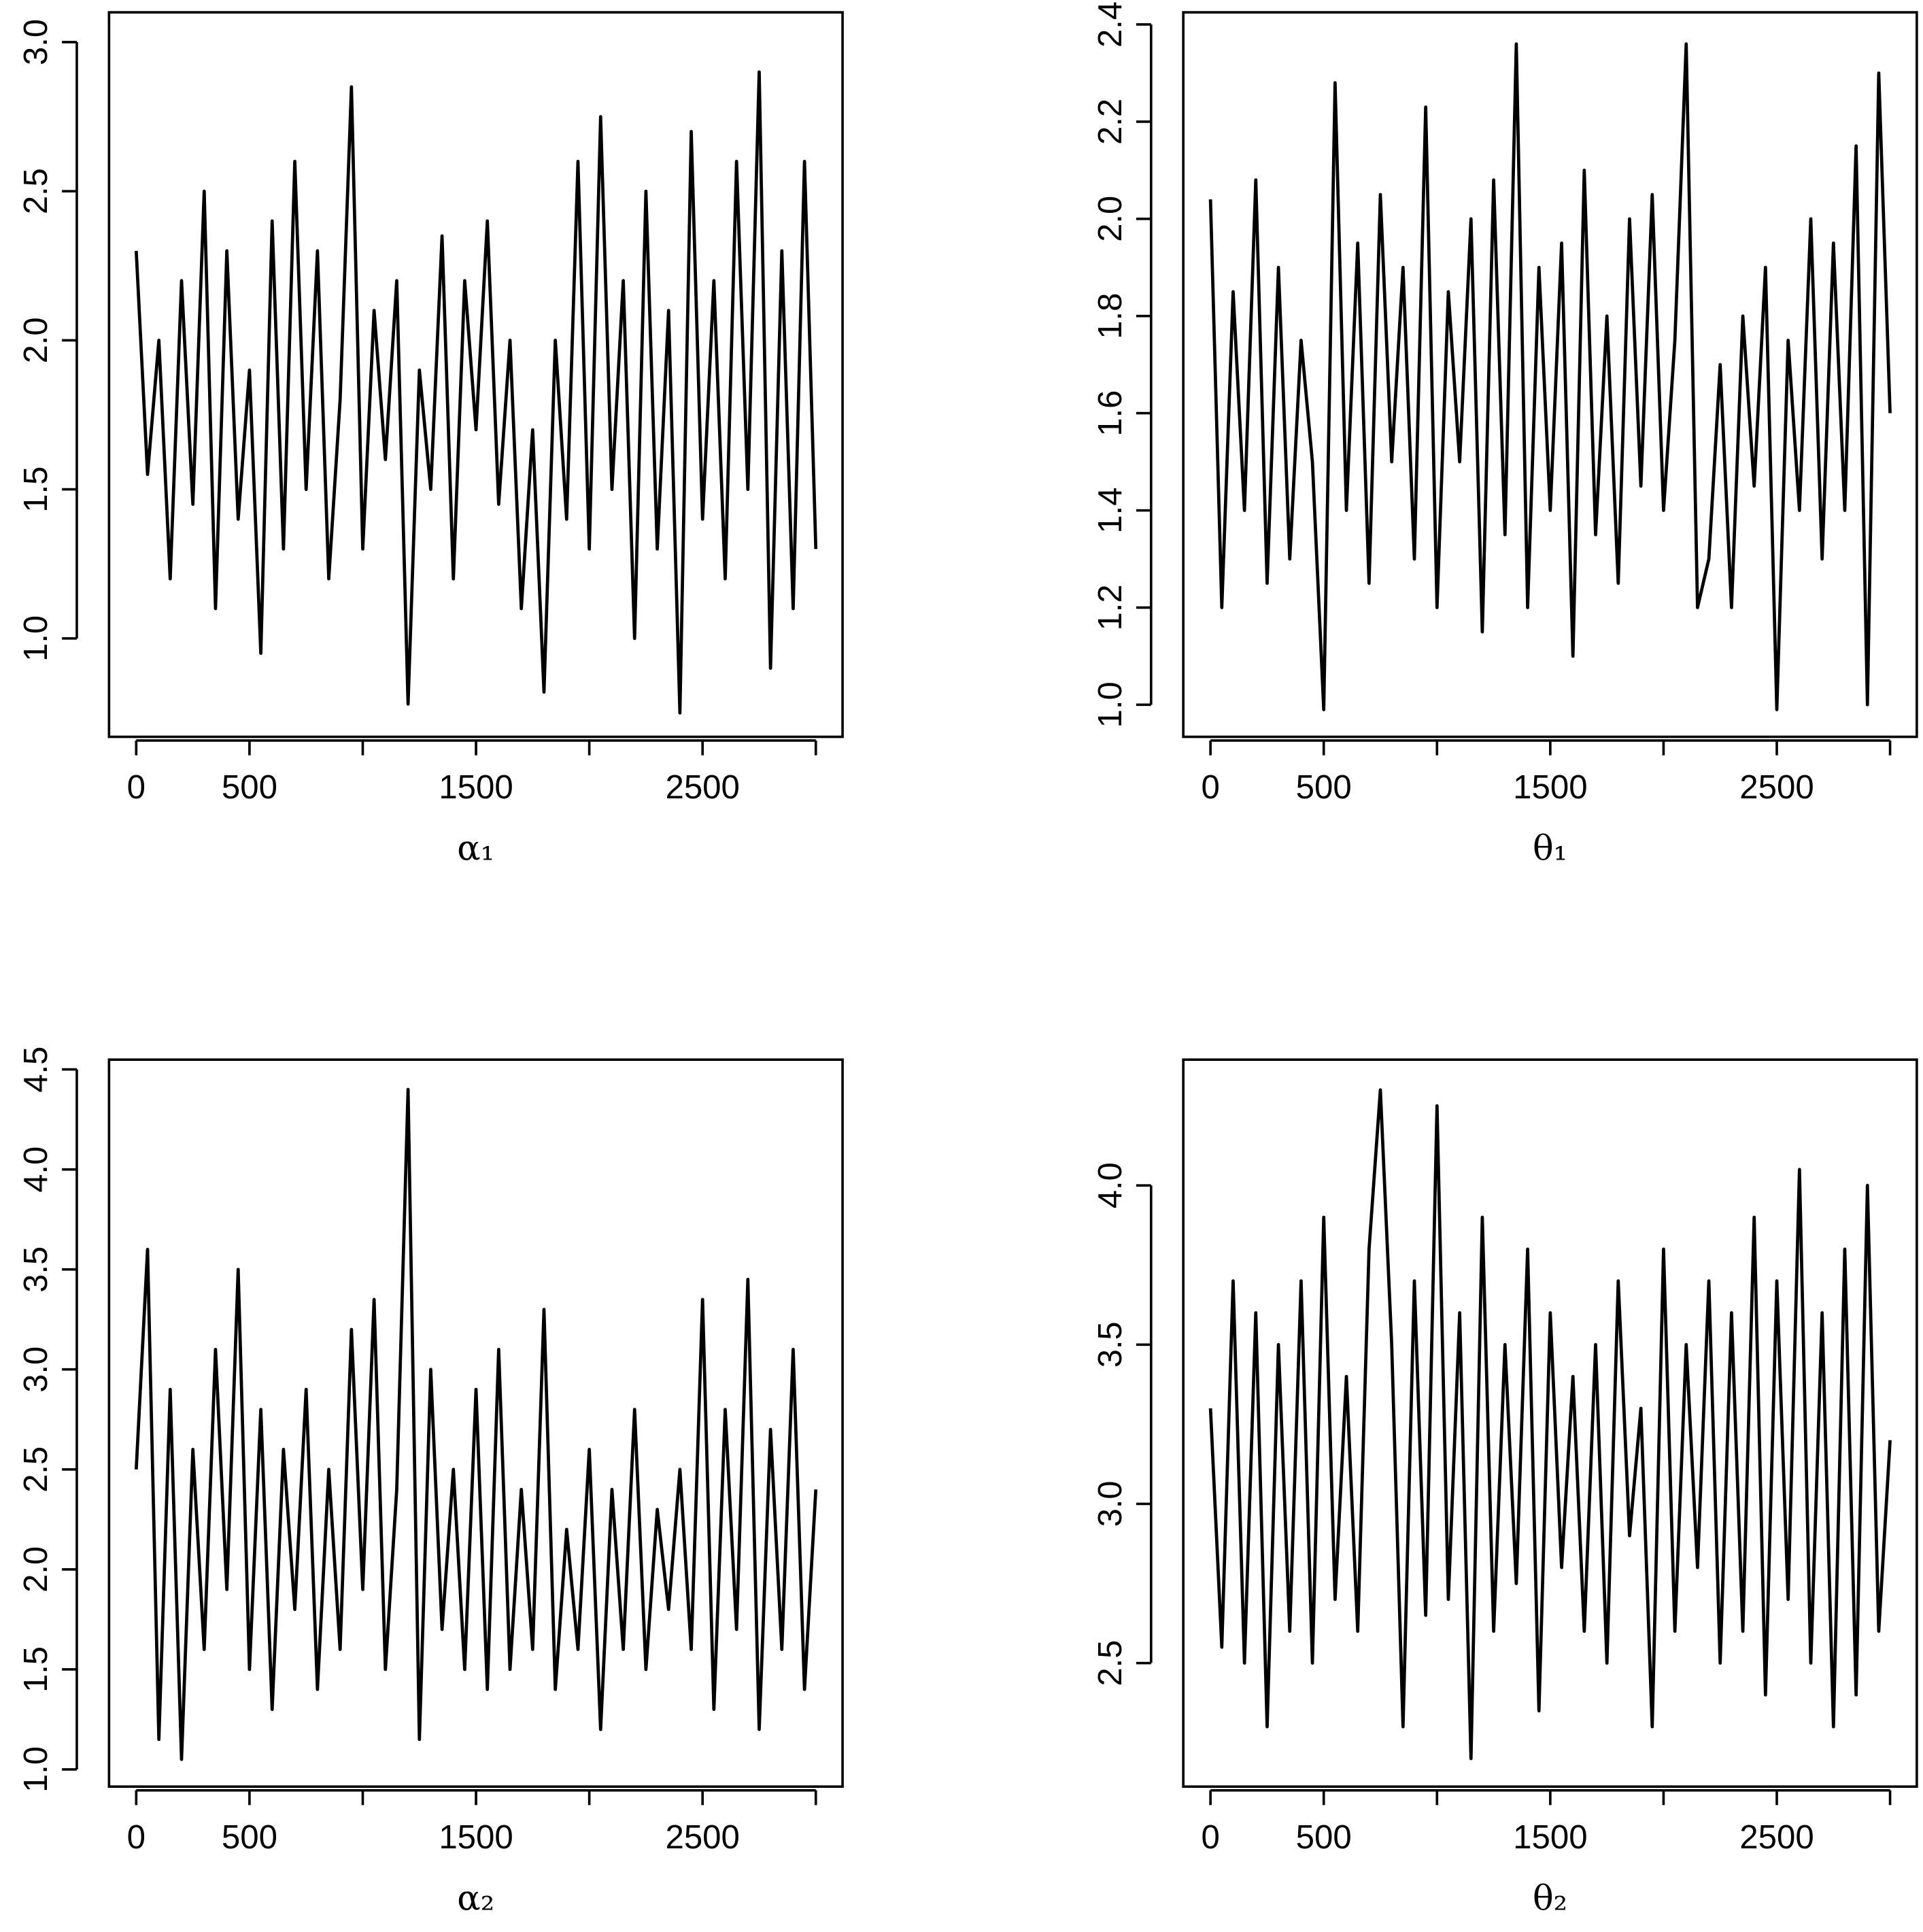 This screenshot has width=1923, height=1932. Describe the element at coordinates (1110, 511) in the screenshot. I see `y-tick-label: 1.4` at that location.